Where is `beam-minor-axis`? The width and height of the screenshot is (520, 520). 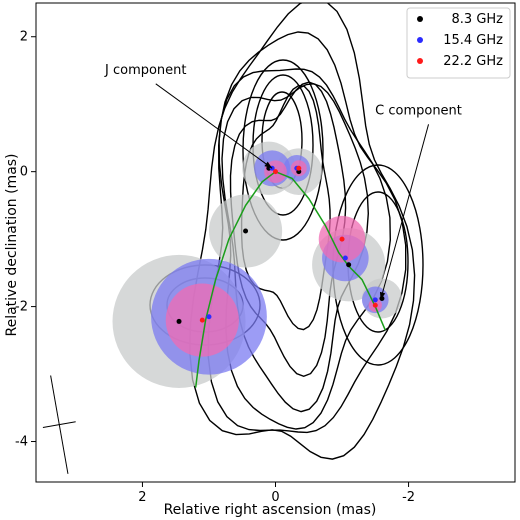 beam-minor-axis is located at coordinates (59, 425).